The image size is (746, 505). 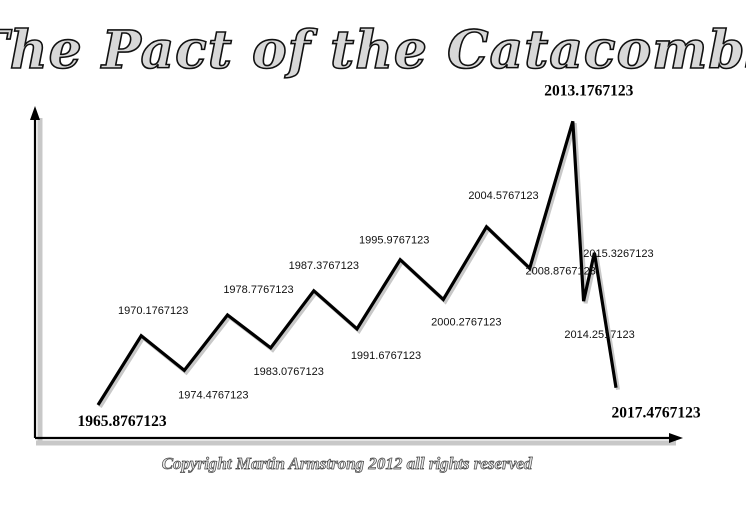 What do you see at coordinates (258, 290) in the screenshot?
I see `point-label: 1978.7767123` at bounding box center [258, 290].